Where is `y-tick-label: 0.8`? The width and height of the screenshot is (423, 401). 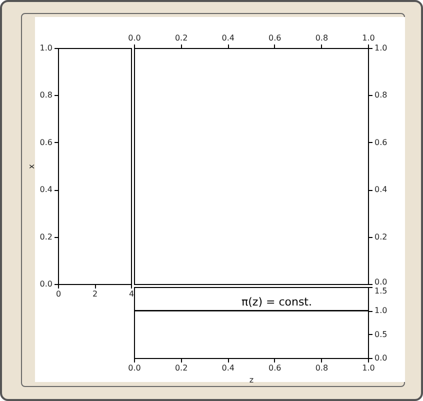
y-tick-label: 0.8 is located at coordinates (46, 95).